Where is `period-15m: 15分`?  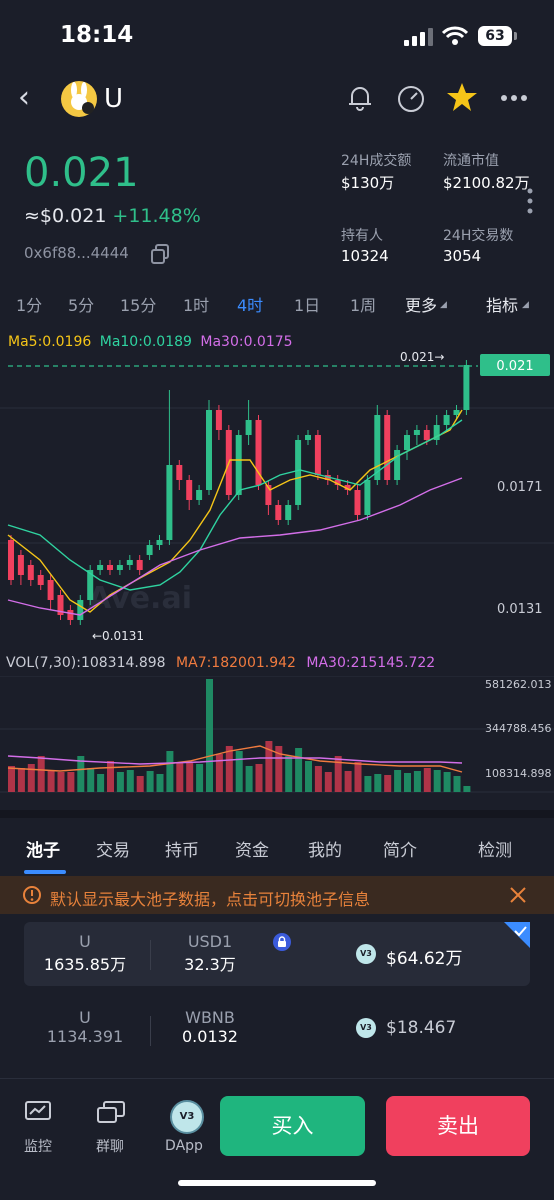 period-15m: 15分 is located at coordinates (138, 305).